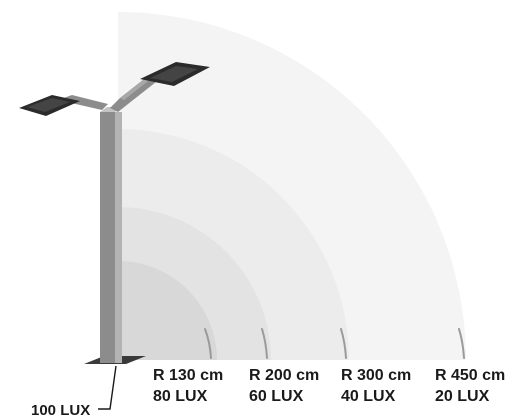  What do you see at coordinates (180, 396) in the screenshot?
I see `zone-130cm-lux-label: 80 LUX` at bounding box center [180, 396].